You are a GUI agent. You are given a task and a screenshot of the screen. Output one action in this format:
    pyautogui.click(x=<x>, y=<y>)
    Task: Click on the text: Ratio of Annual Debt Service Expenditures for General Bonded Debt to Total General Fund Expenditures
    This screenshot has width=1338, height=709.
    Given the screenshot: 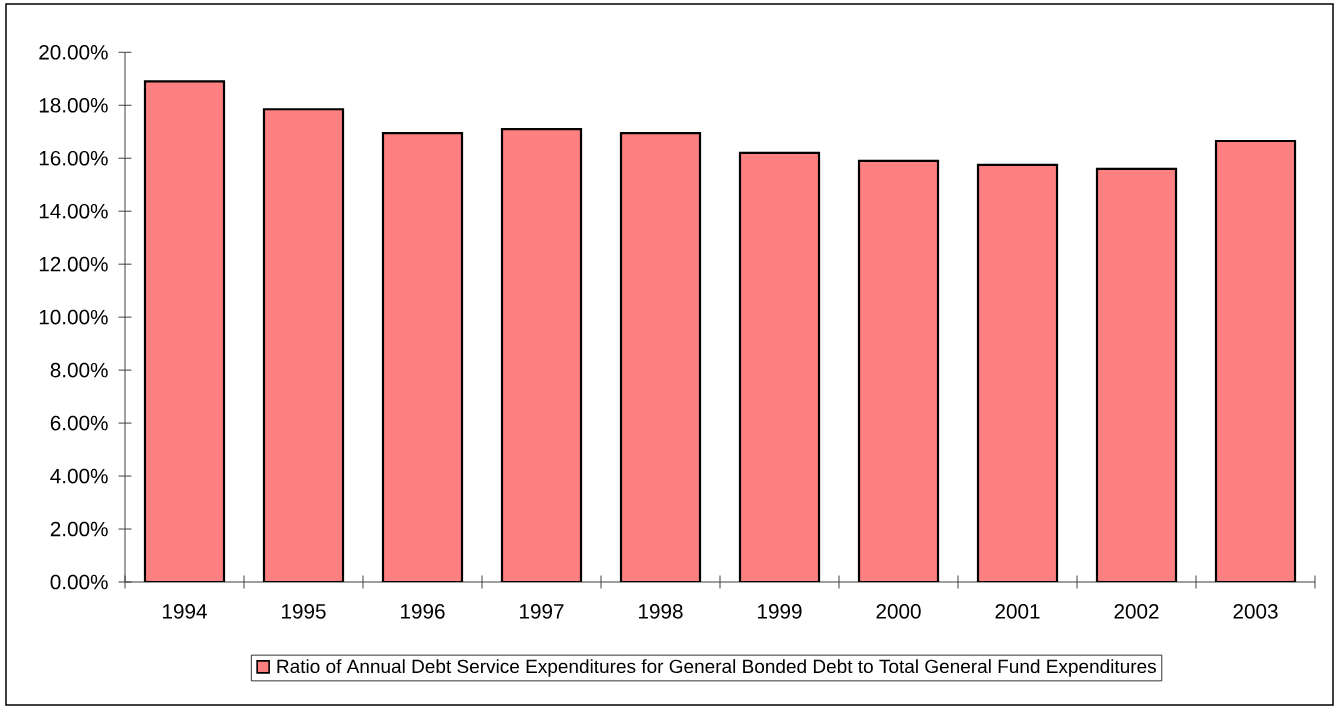 What is the action you would take?
    pyautogui.click(x=716, y=668)
    